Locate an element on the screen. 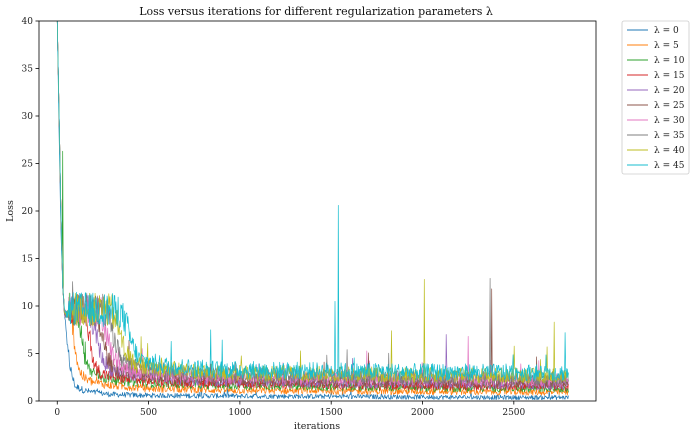 The height and width of the screenshot is (437, 696). y-tick-label: 15 is located at coordinates (28, 260).